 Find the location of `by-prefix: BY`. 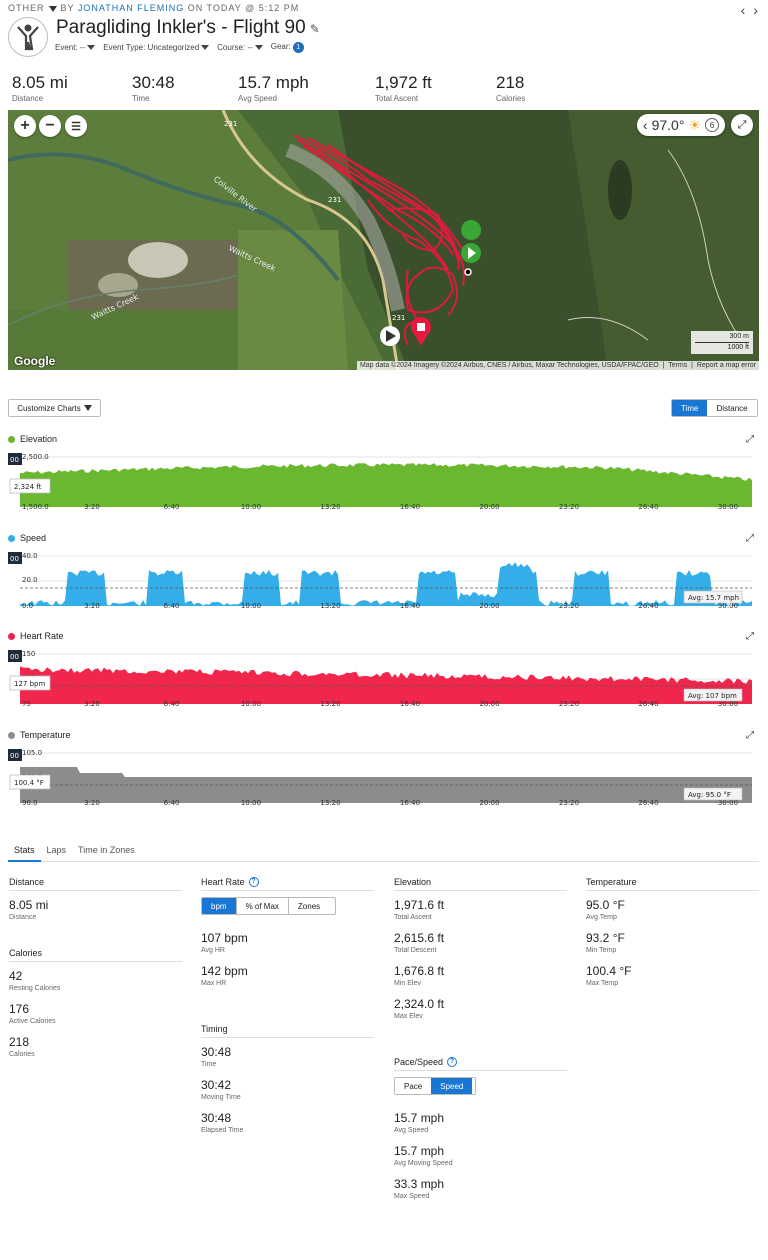

by-prefix: BY is located at coordinates (67, 8).